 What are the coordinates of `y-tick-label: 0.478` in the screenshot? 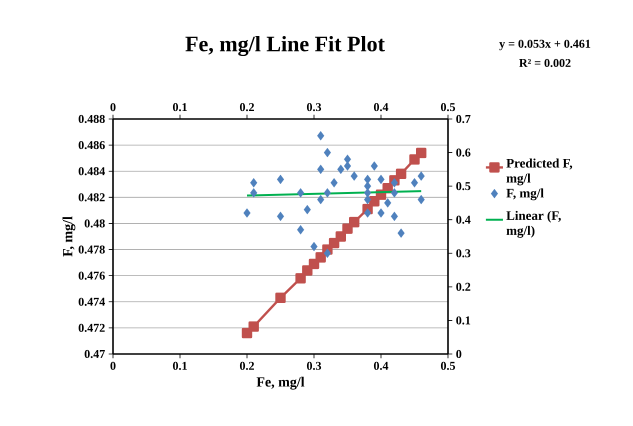 It's located at (91, 249).